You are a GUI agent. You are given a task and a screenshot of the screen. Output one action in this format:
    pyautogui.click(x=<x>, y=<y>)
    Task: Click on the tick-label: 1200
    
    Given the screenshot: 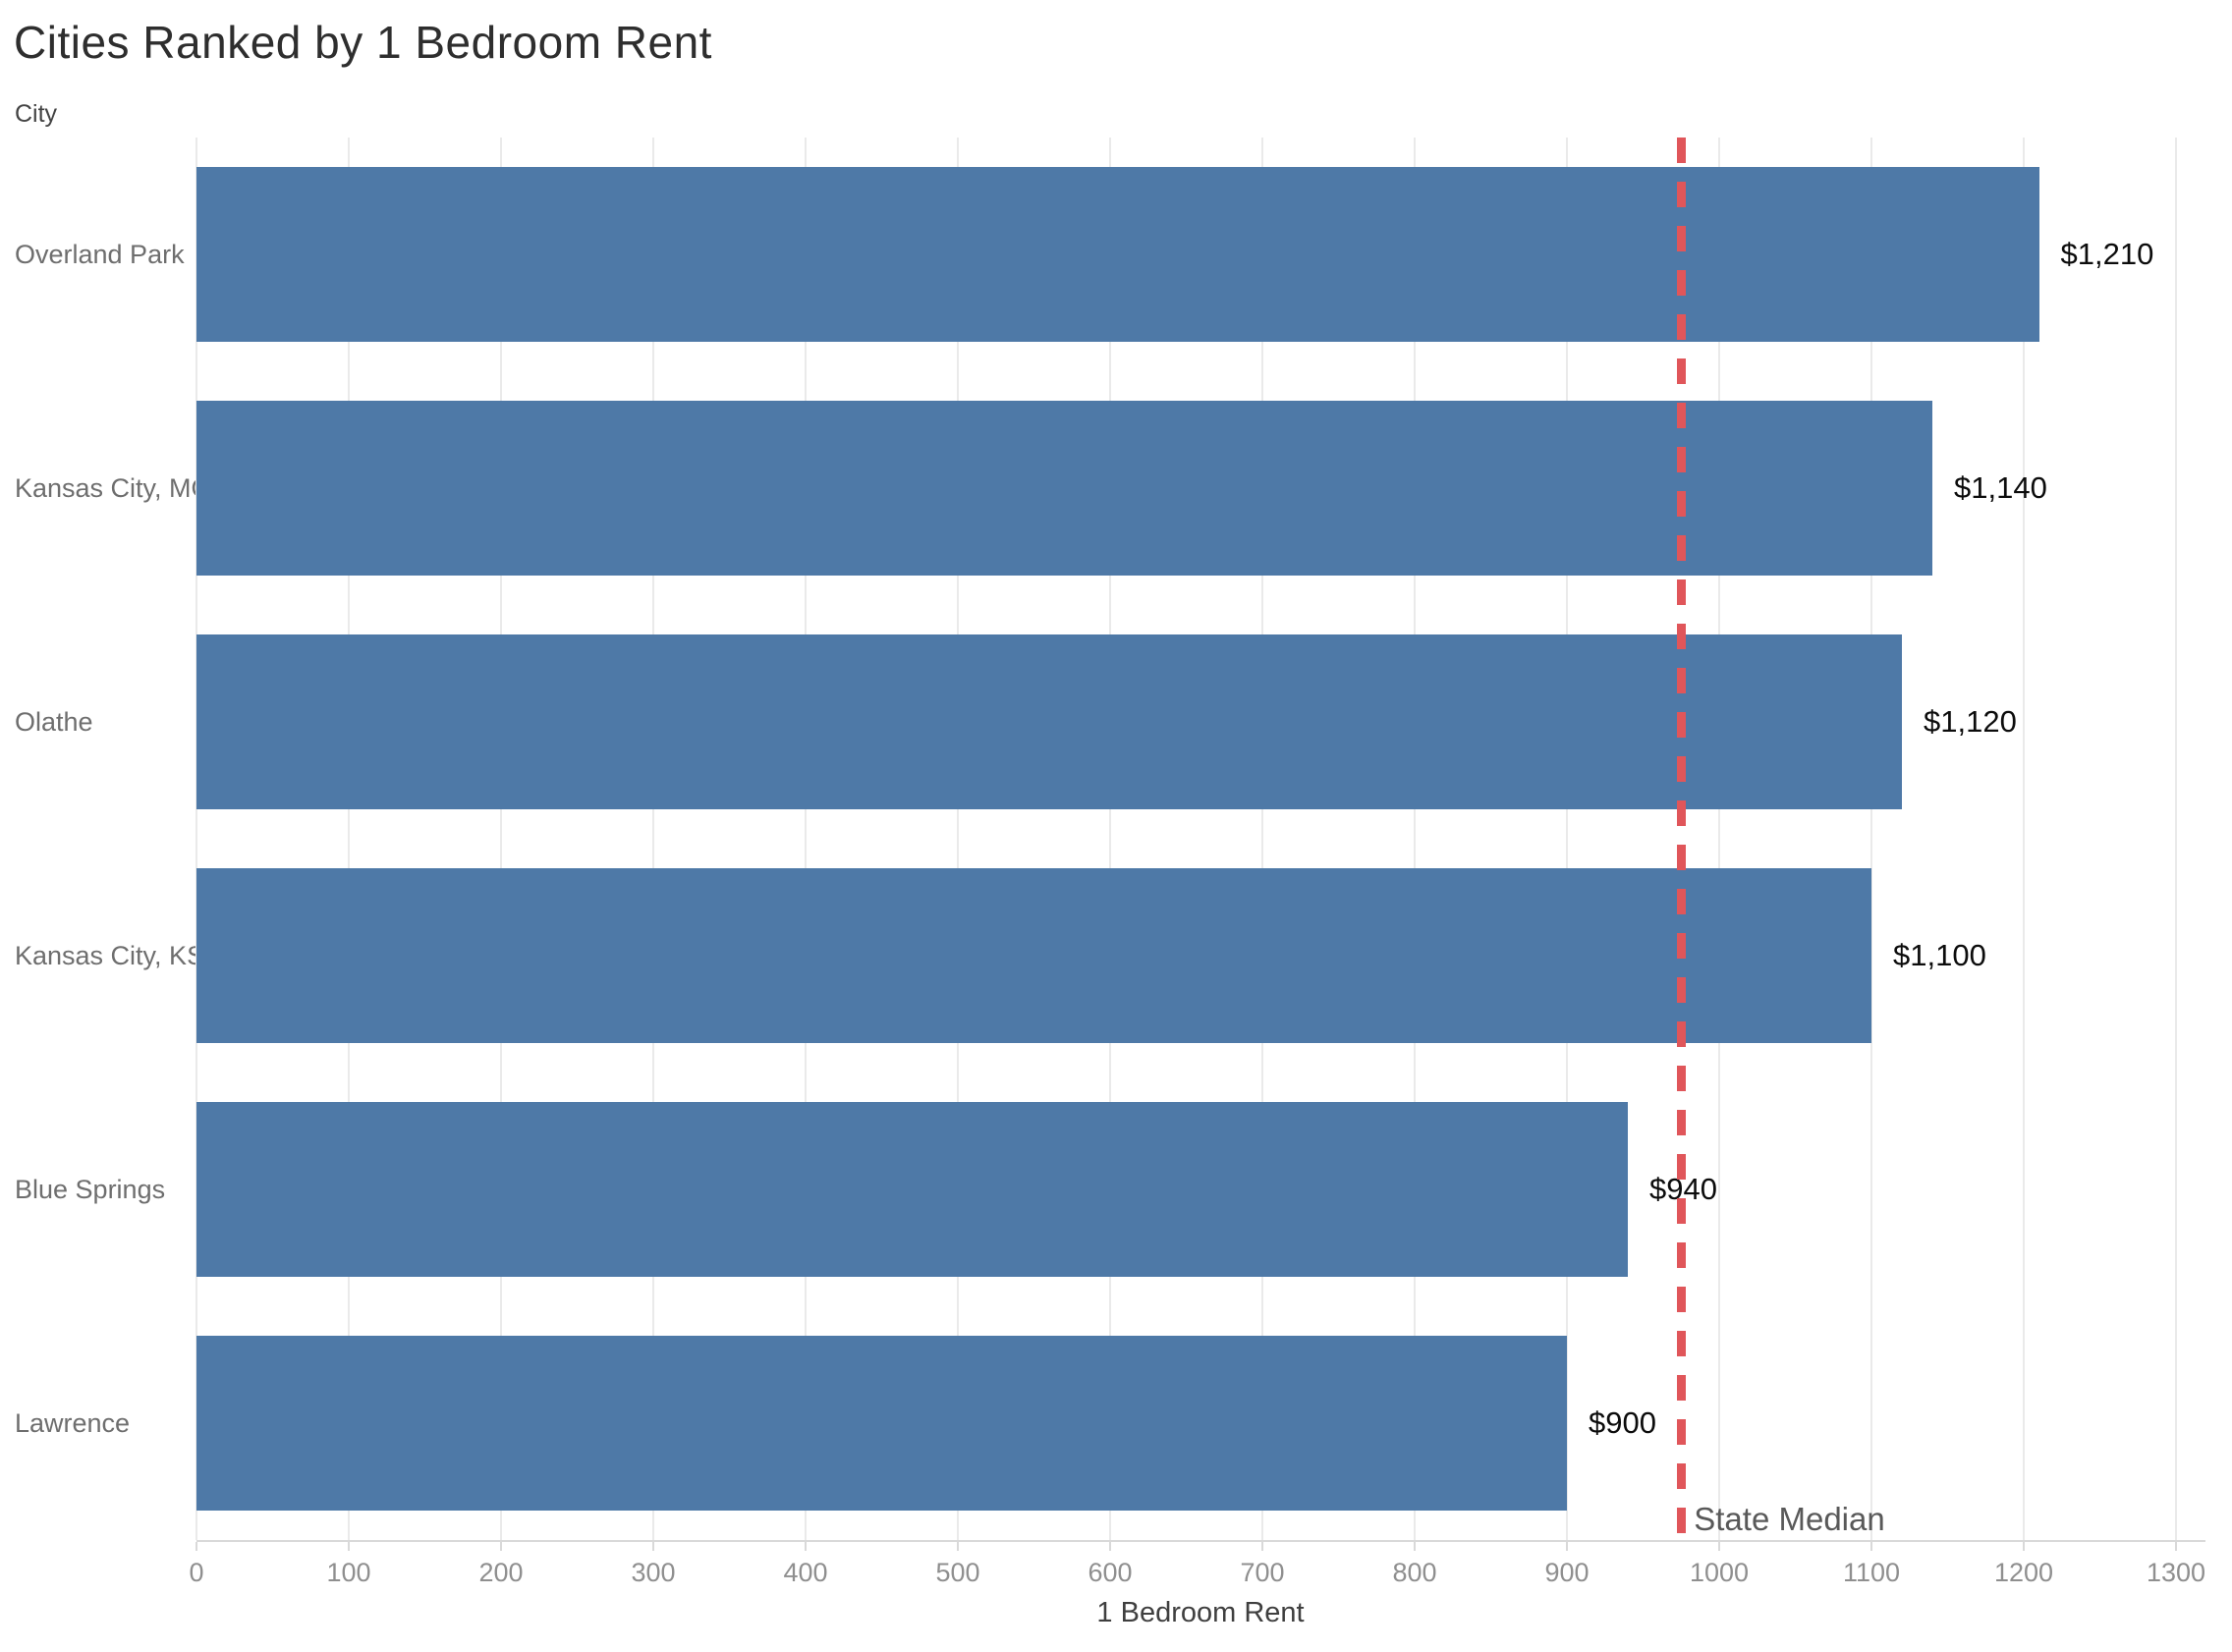 What is the action you would take?
    pyautogui.click(x=2024, y=1572)
    